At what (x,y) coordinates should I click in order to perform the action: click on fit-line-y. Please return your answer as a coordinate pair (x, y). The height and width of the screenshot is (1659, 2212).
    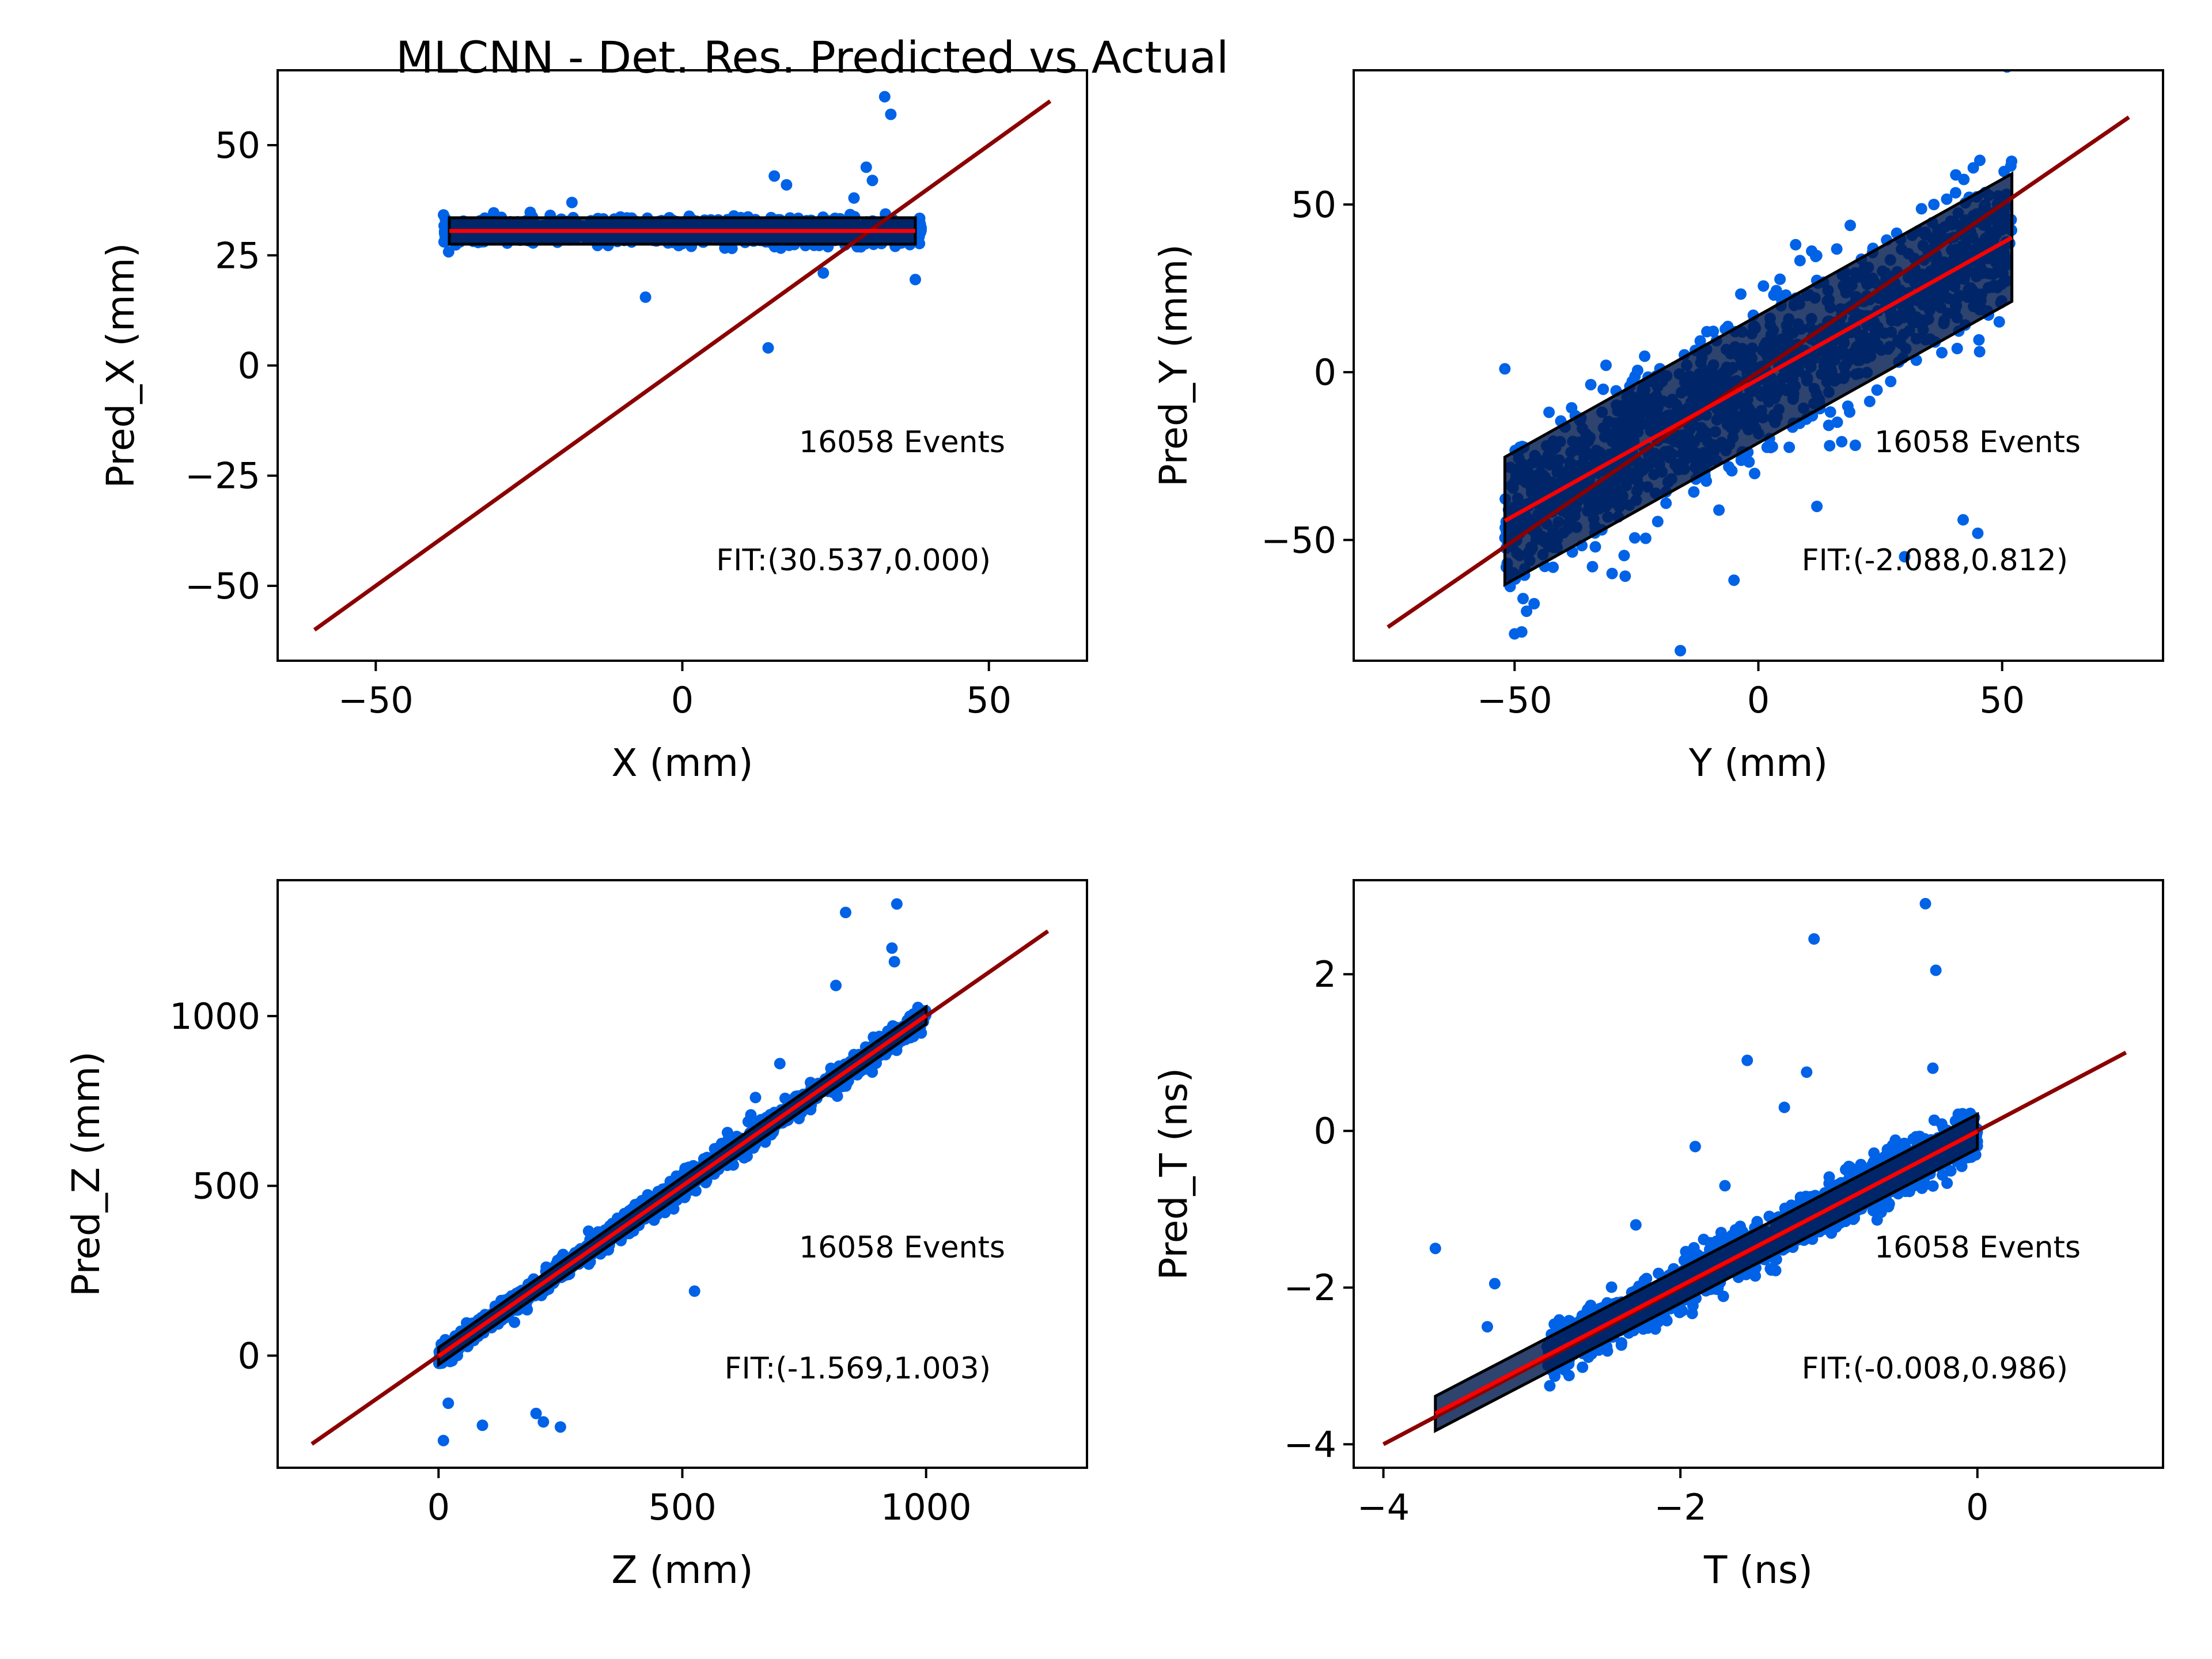
    Looking at the image, I should click on (1758, 379).